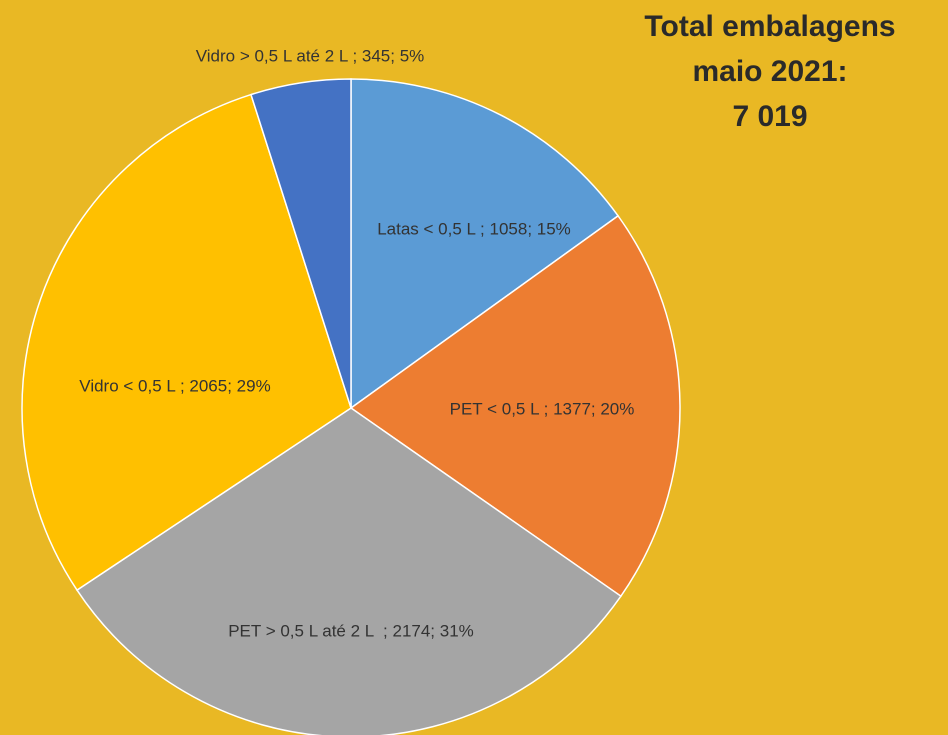  I want to click on data-label: Vidro < 0,5 L ; 2065; 29%, so click(175, 386).